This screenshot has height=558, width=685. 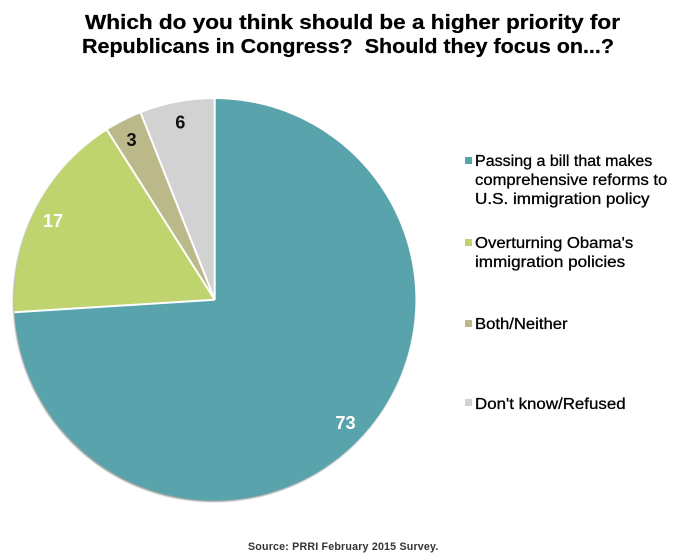 I want to click on svg-text: 73, so click(x=345, y=423).